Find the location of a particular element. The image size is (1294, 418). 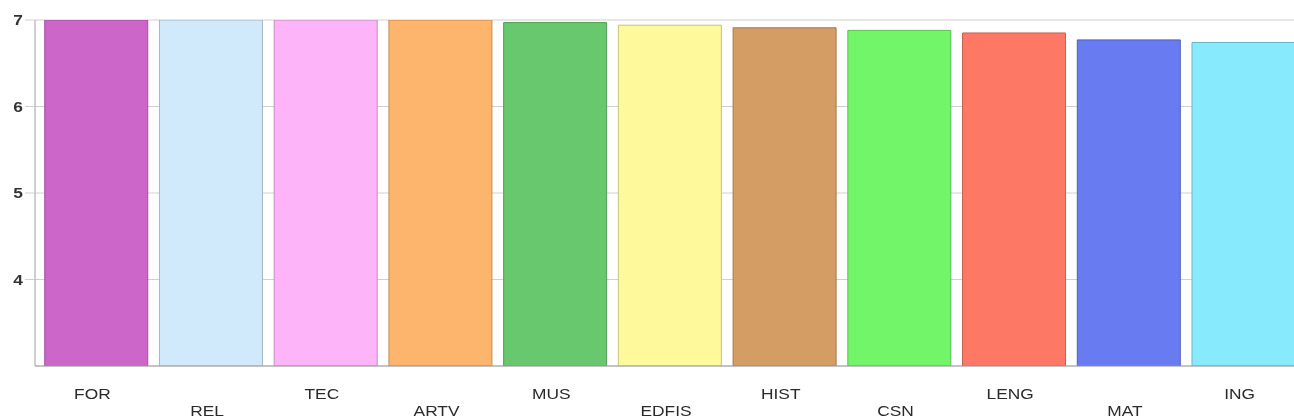

x-tick-label: REL is located at coordinates (207, 410).